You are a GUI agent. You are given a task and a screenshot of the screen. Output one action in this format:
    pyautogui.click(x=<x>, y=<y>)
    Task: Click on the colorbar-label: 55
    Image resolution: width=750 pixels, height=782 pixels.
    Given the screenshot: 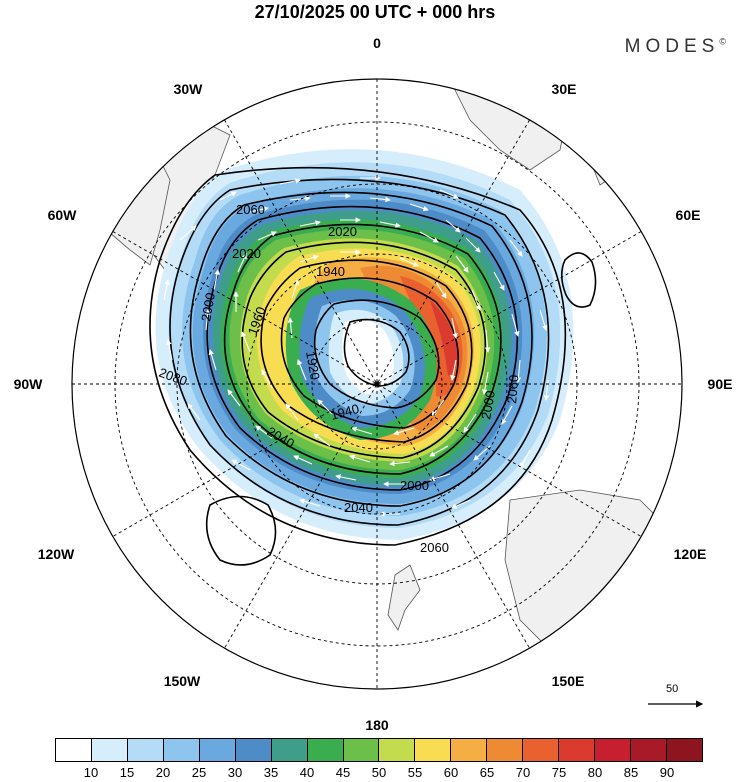 What is the action you would take?
    pyautogui.click(x=415, y=772)
    